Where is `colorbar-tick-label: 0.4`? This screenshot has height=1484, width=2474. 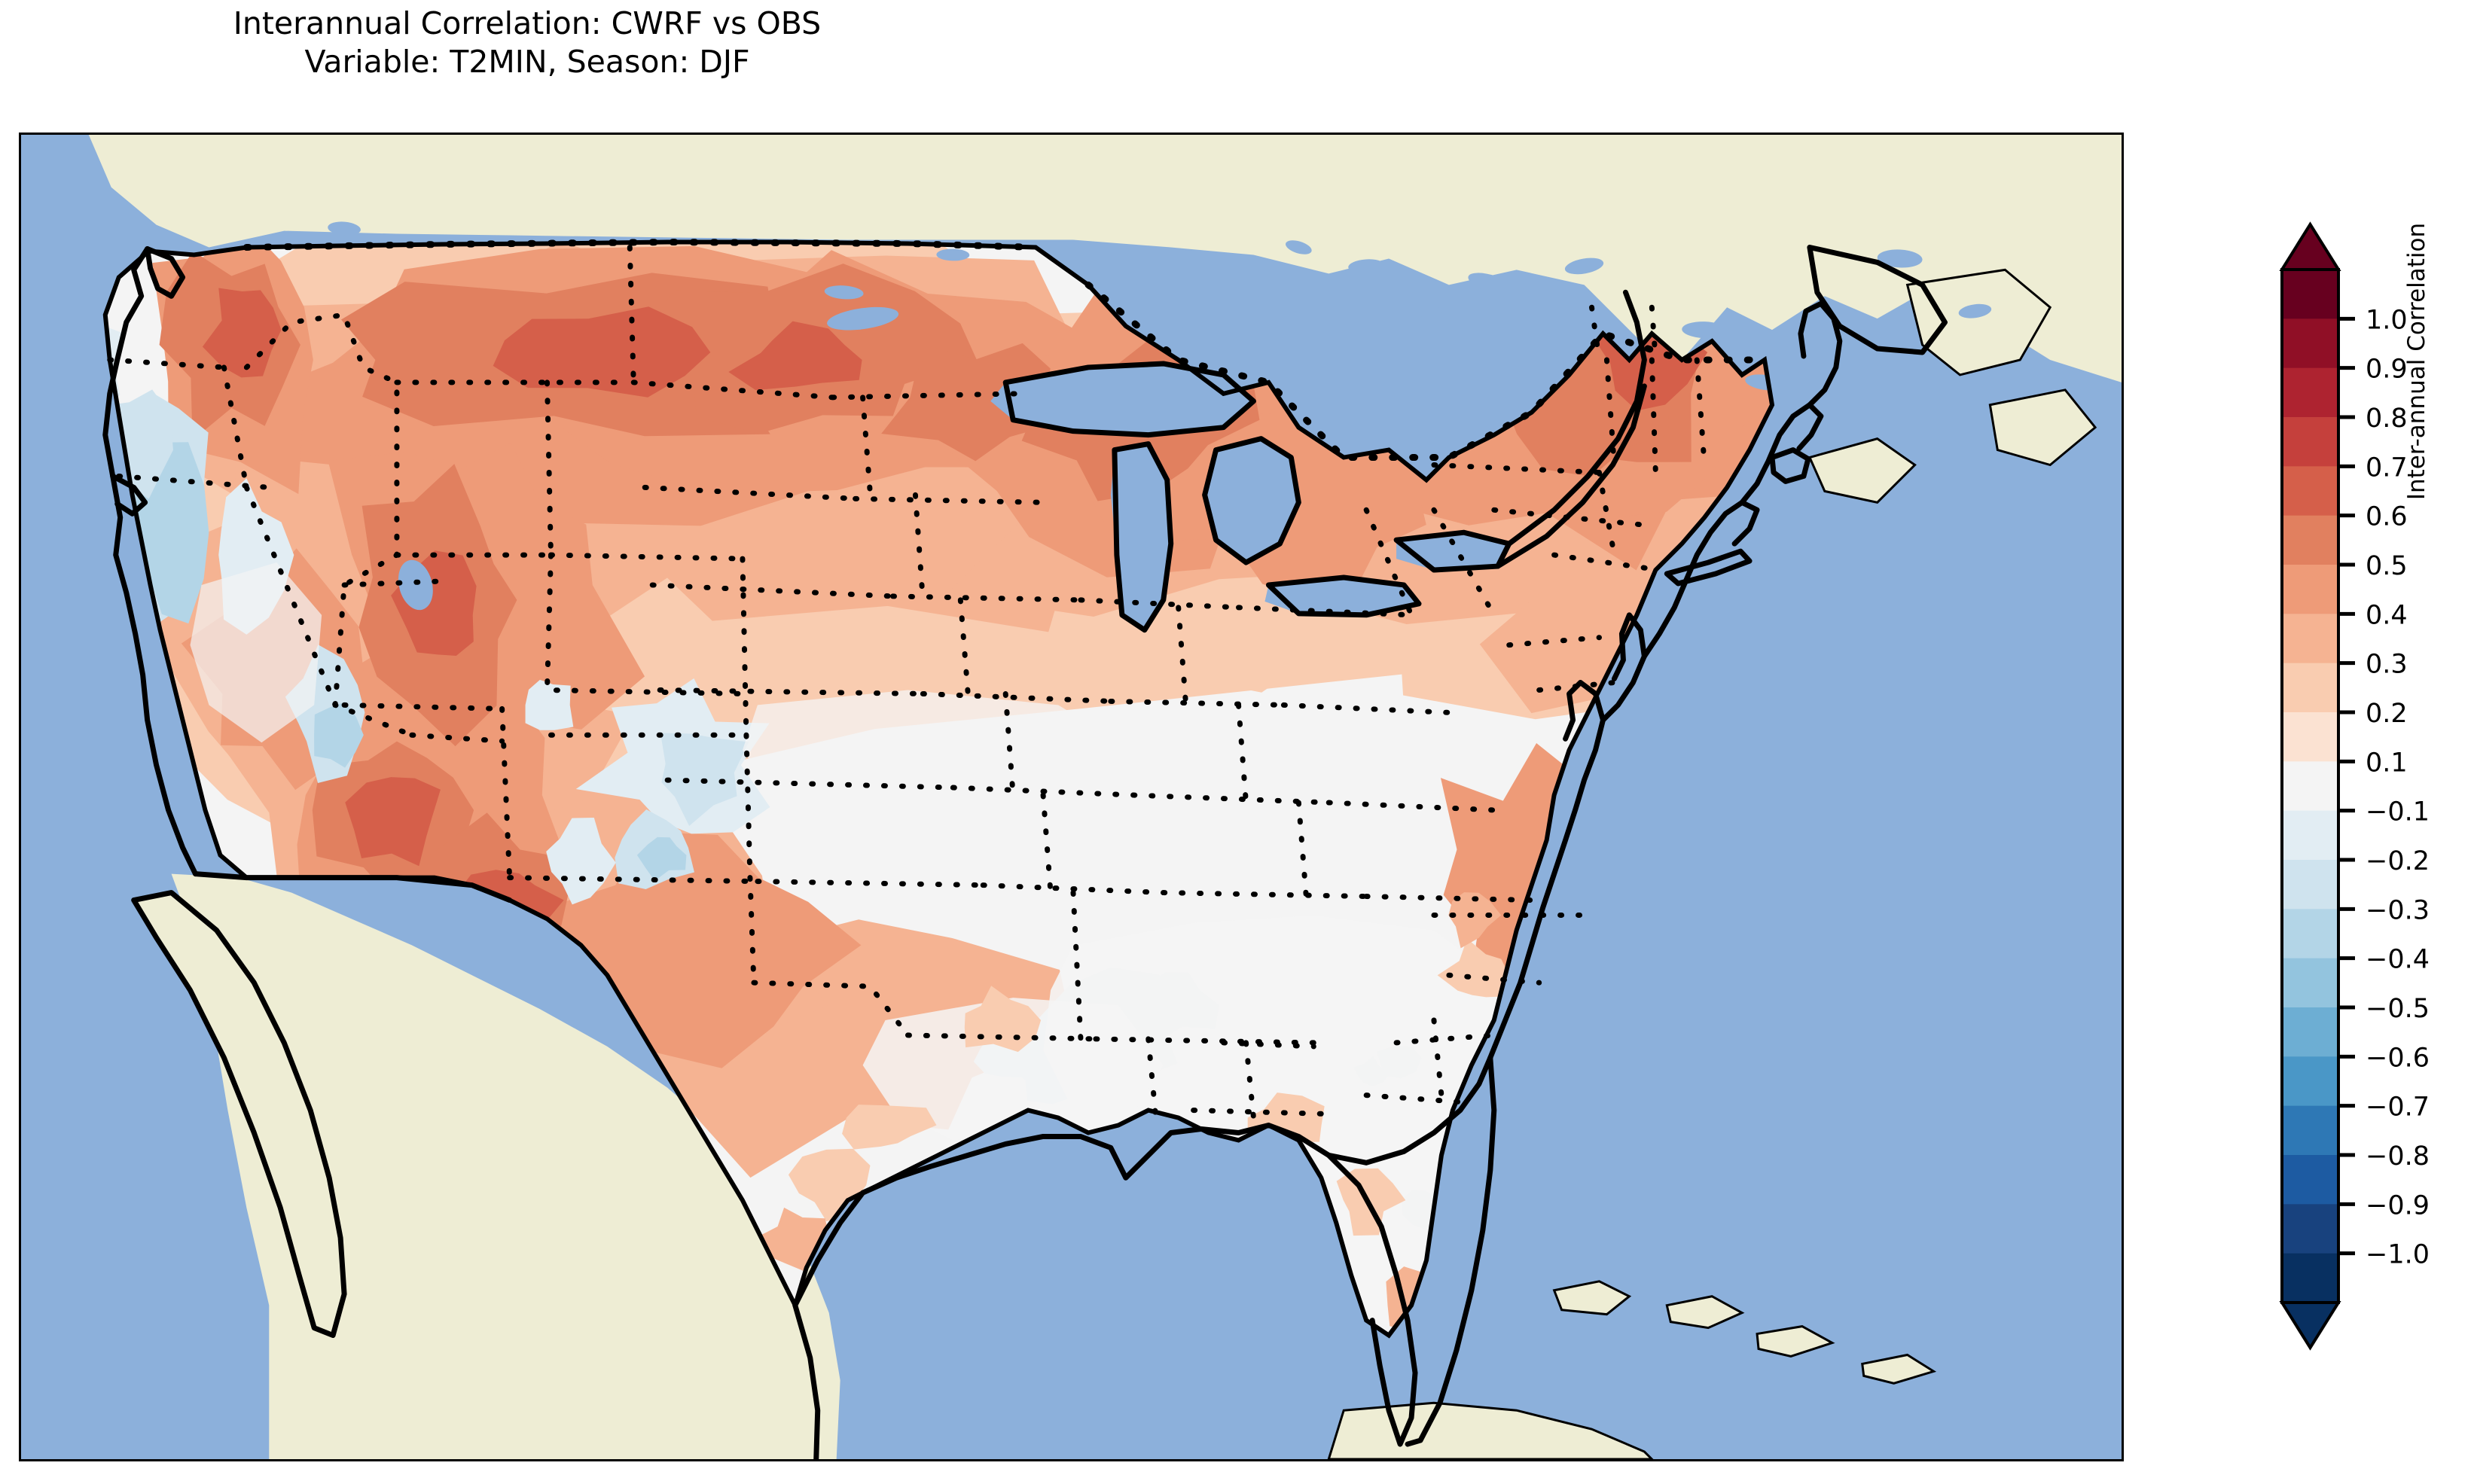 colorbar-tick-label: 0.4 is located at coordinates (2387, 615).